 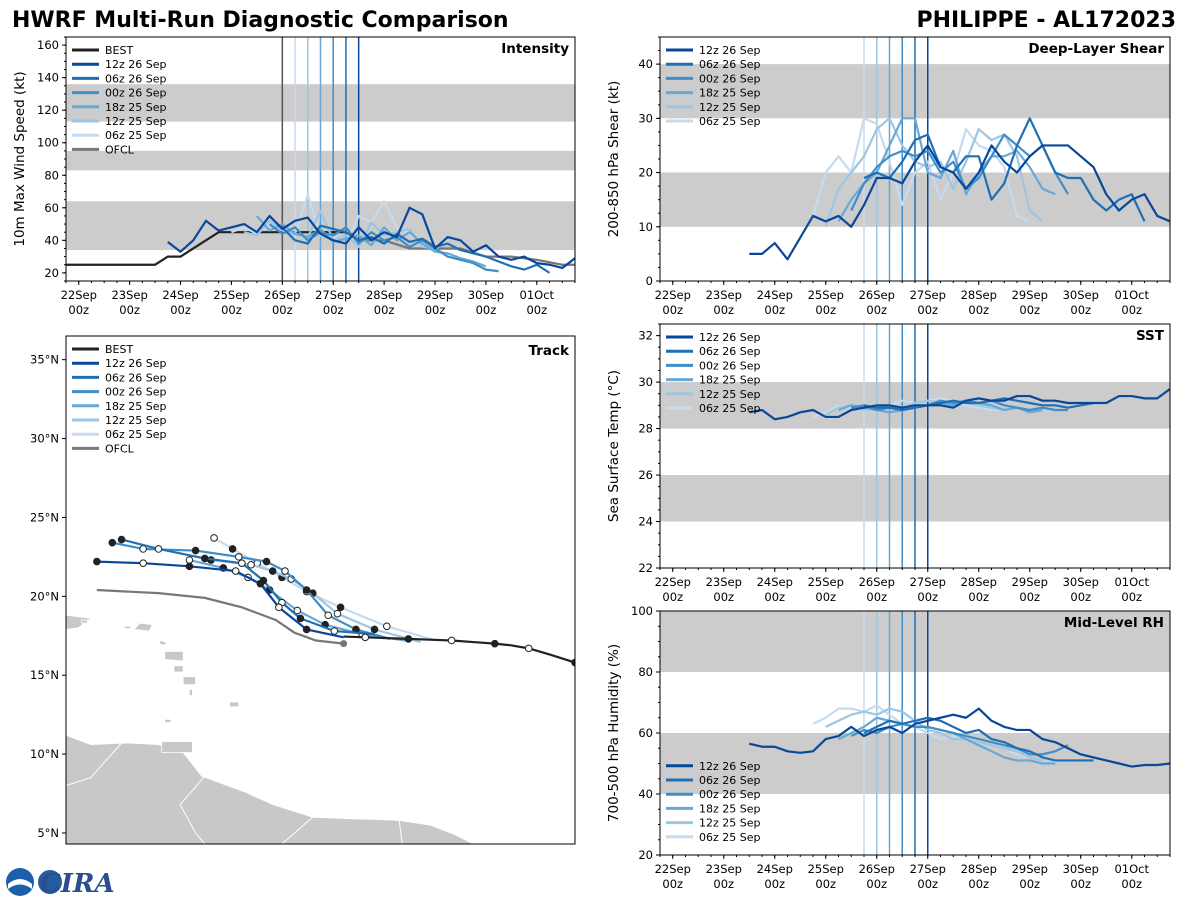 What do you see at coordinates (979, 582) in the screenshot?
I see `x-tick-date: 28Sep` at bounding box center [979, 582].